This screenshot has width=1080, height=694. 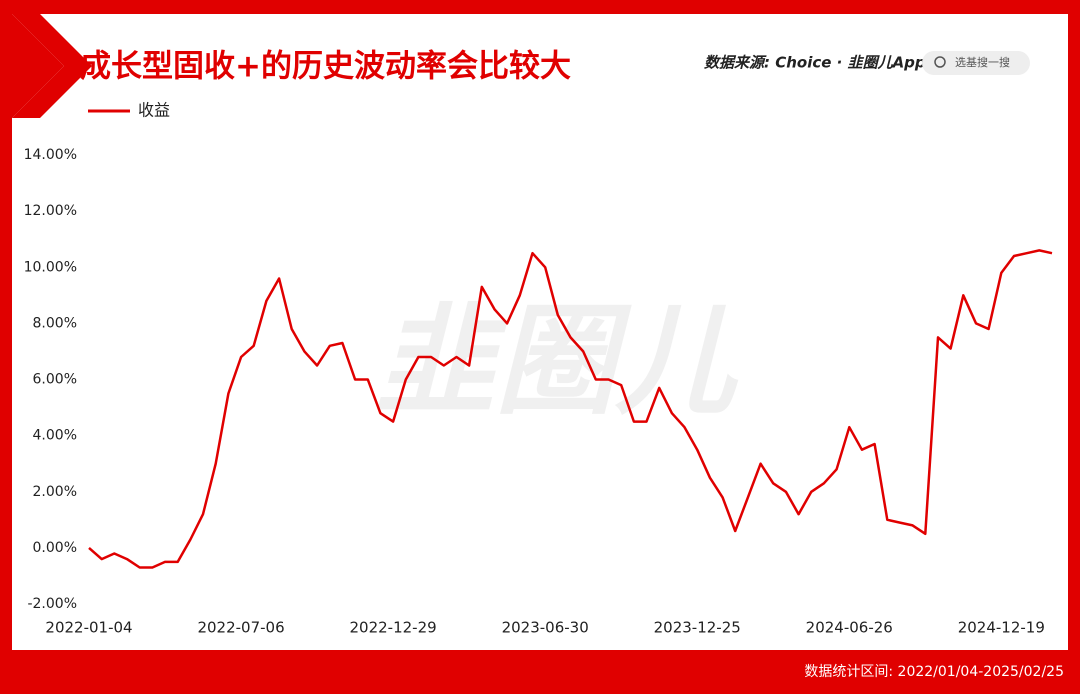 I want to click on search-placeholder: 选基搜一搜, so click(x=982, y=62).